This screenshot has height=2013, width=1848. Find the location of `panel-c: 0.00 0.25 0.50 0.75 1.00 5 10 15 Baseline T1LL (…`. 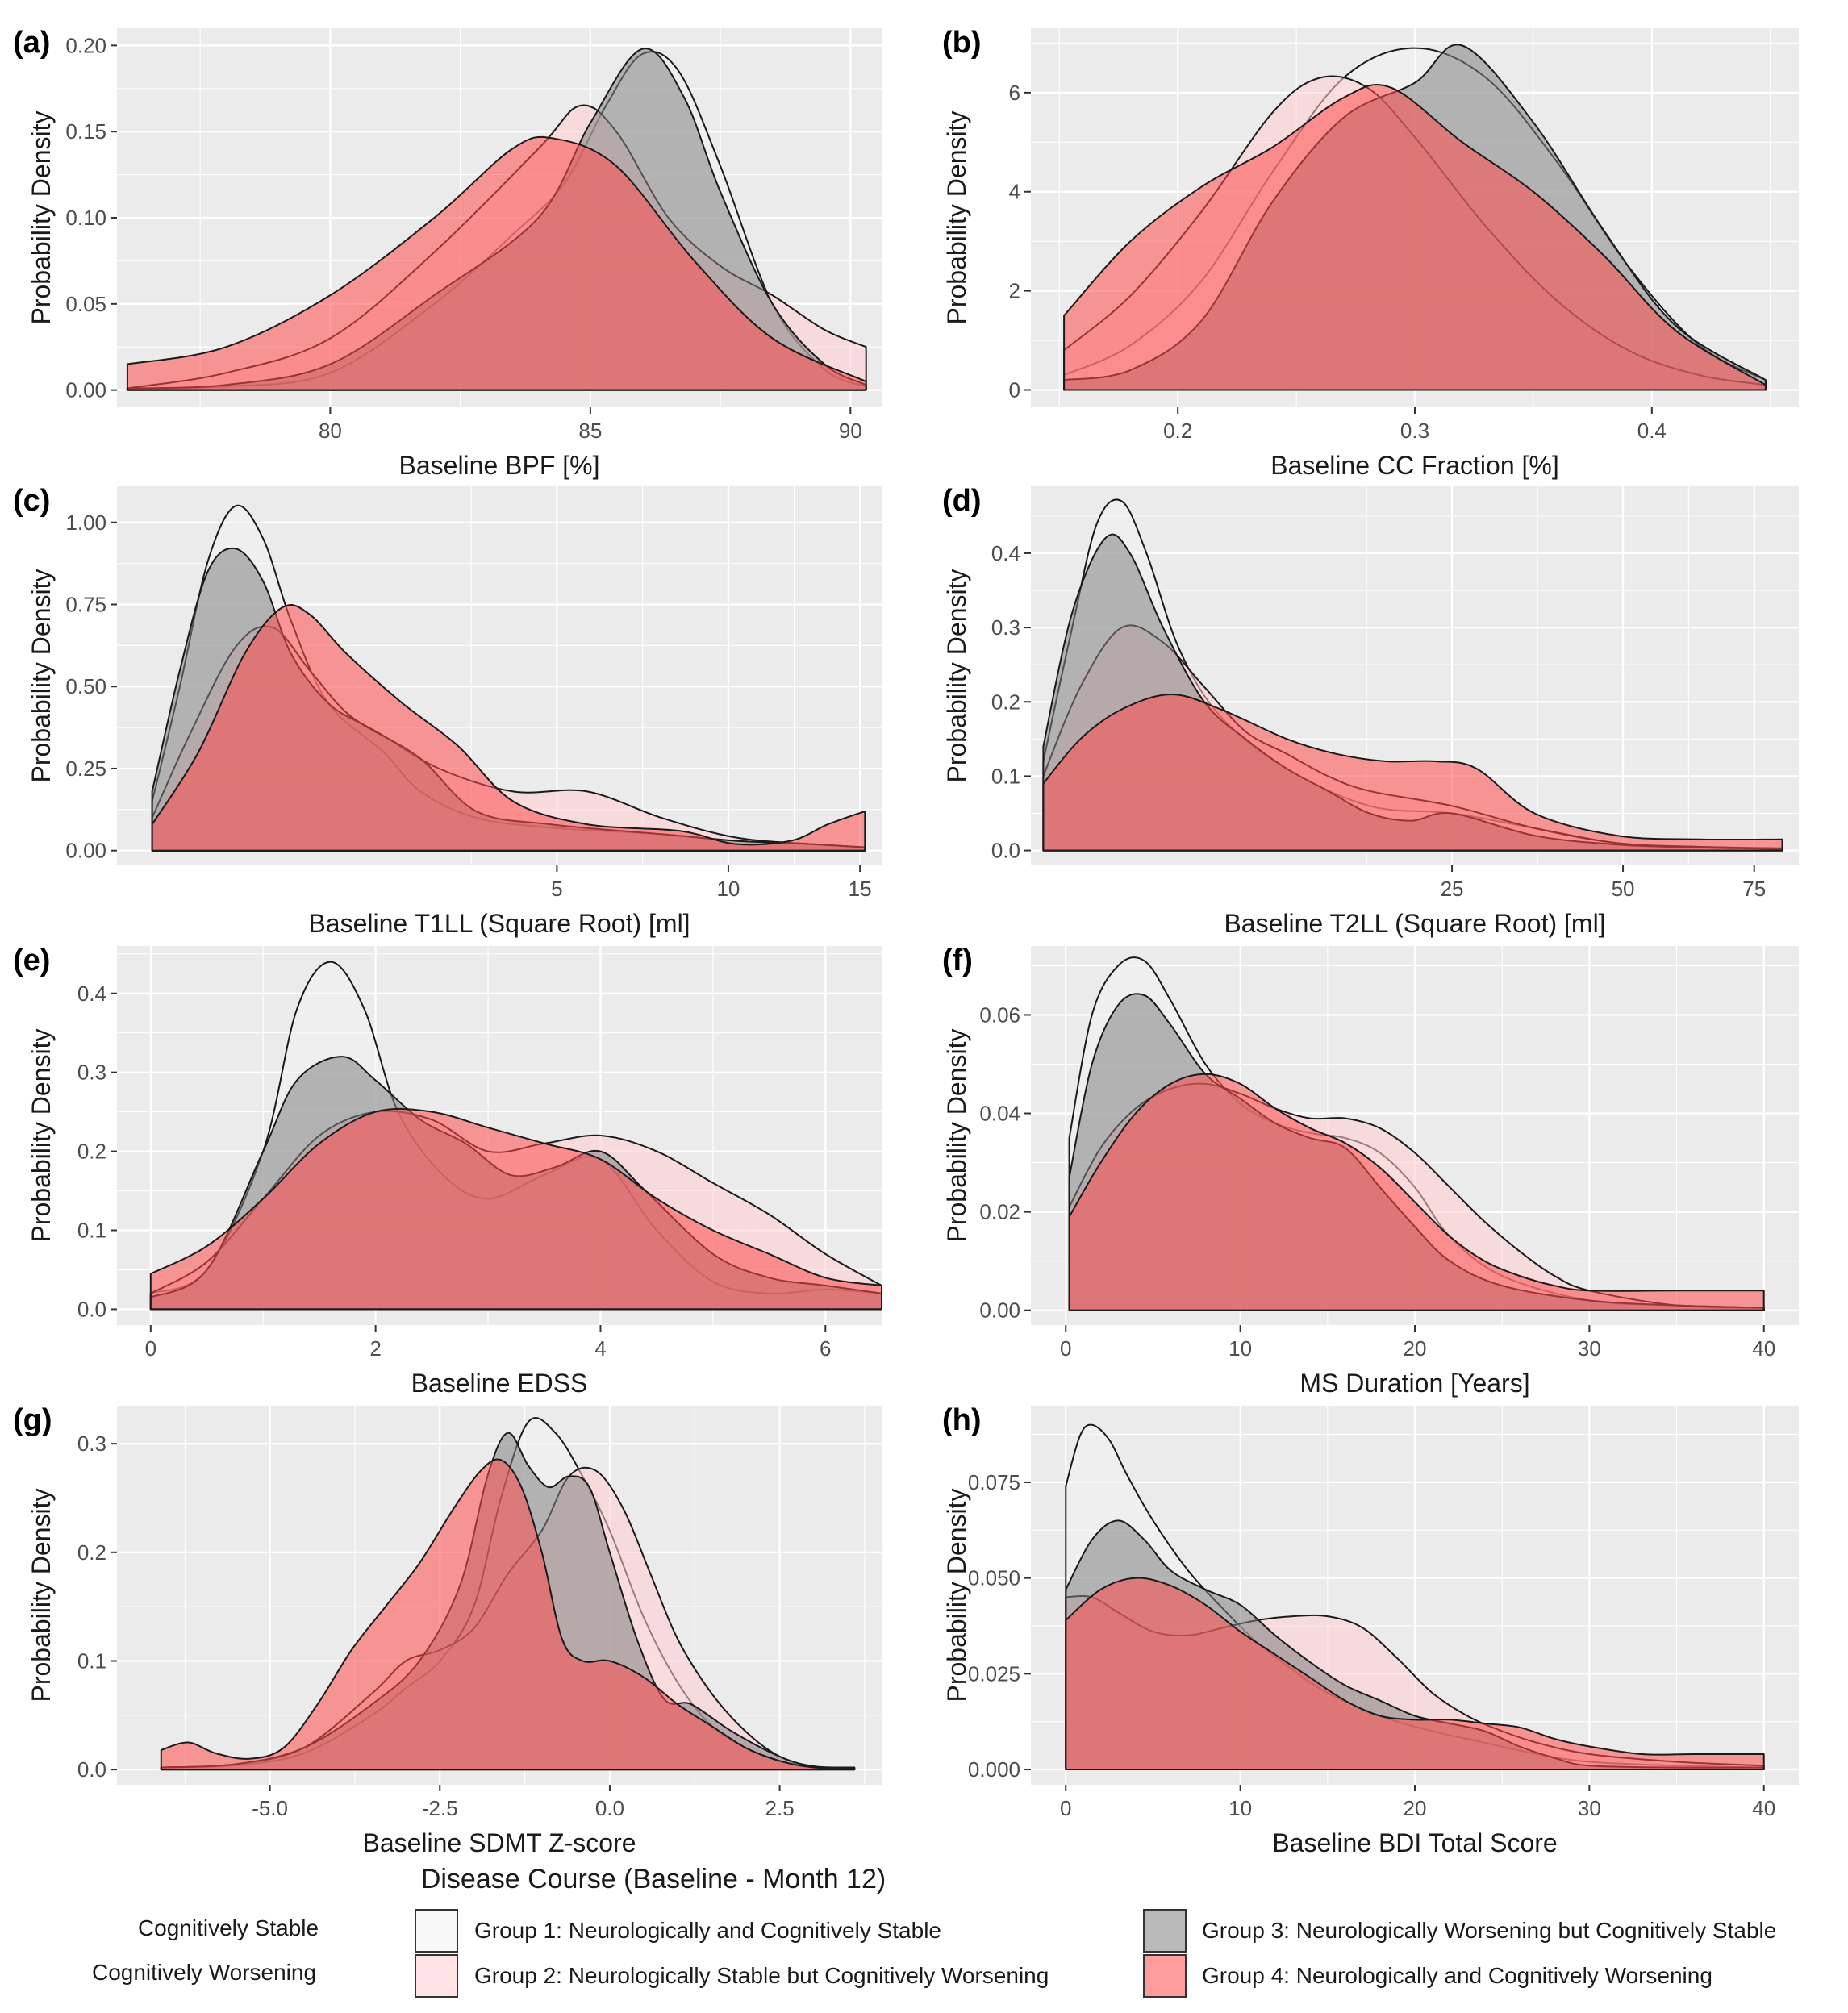

panel-c: 0.00 0.25 0.50 0.75 1.00 5 10 15 Baseline T1LL (… is located at coordinates (447, 711).